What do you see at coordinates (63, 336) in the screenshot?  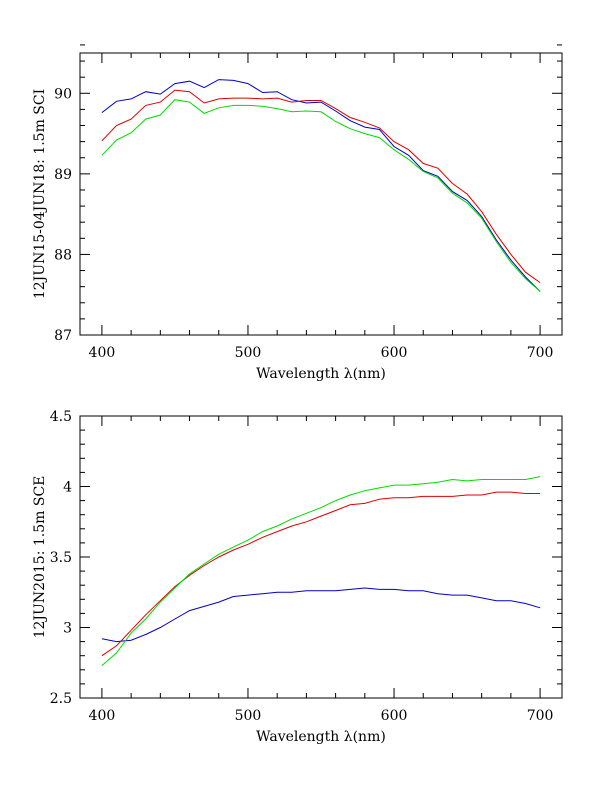 I see `y-tick-label: 87` at bounding box center [63, 336].